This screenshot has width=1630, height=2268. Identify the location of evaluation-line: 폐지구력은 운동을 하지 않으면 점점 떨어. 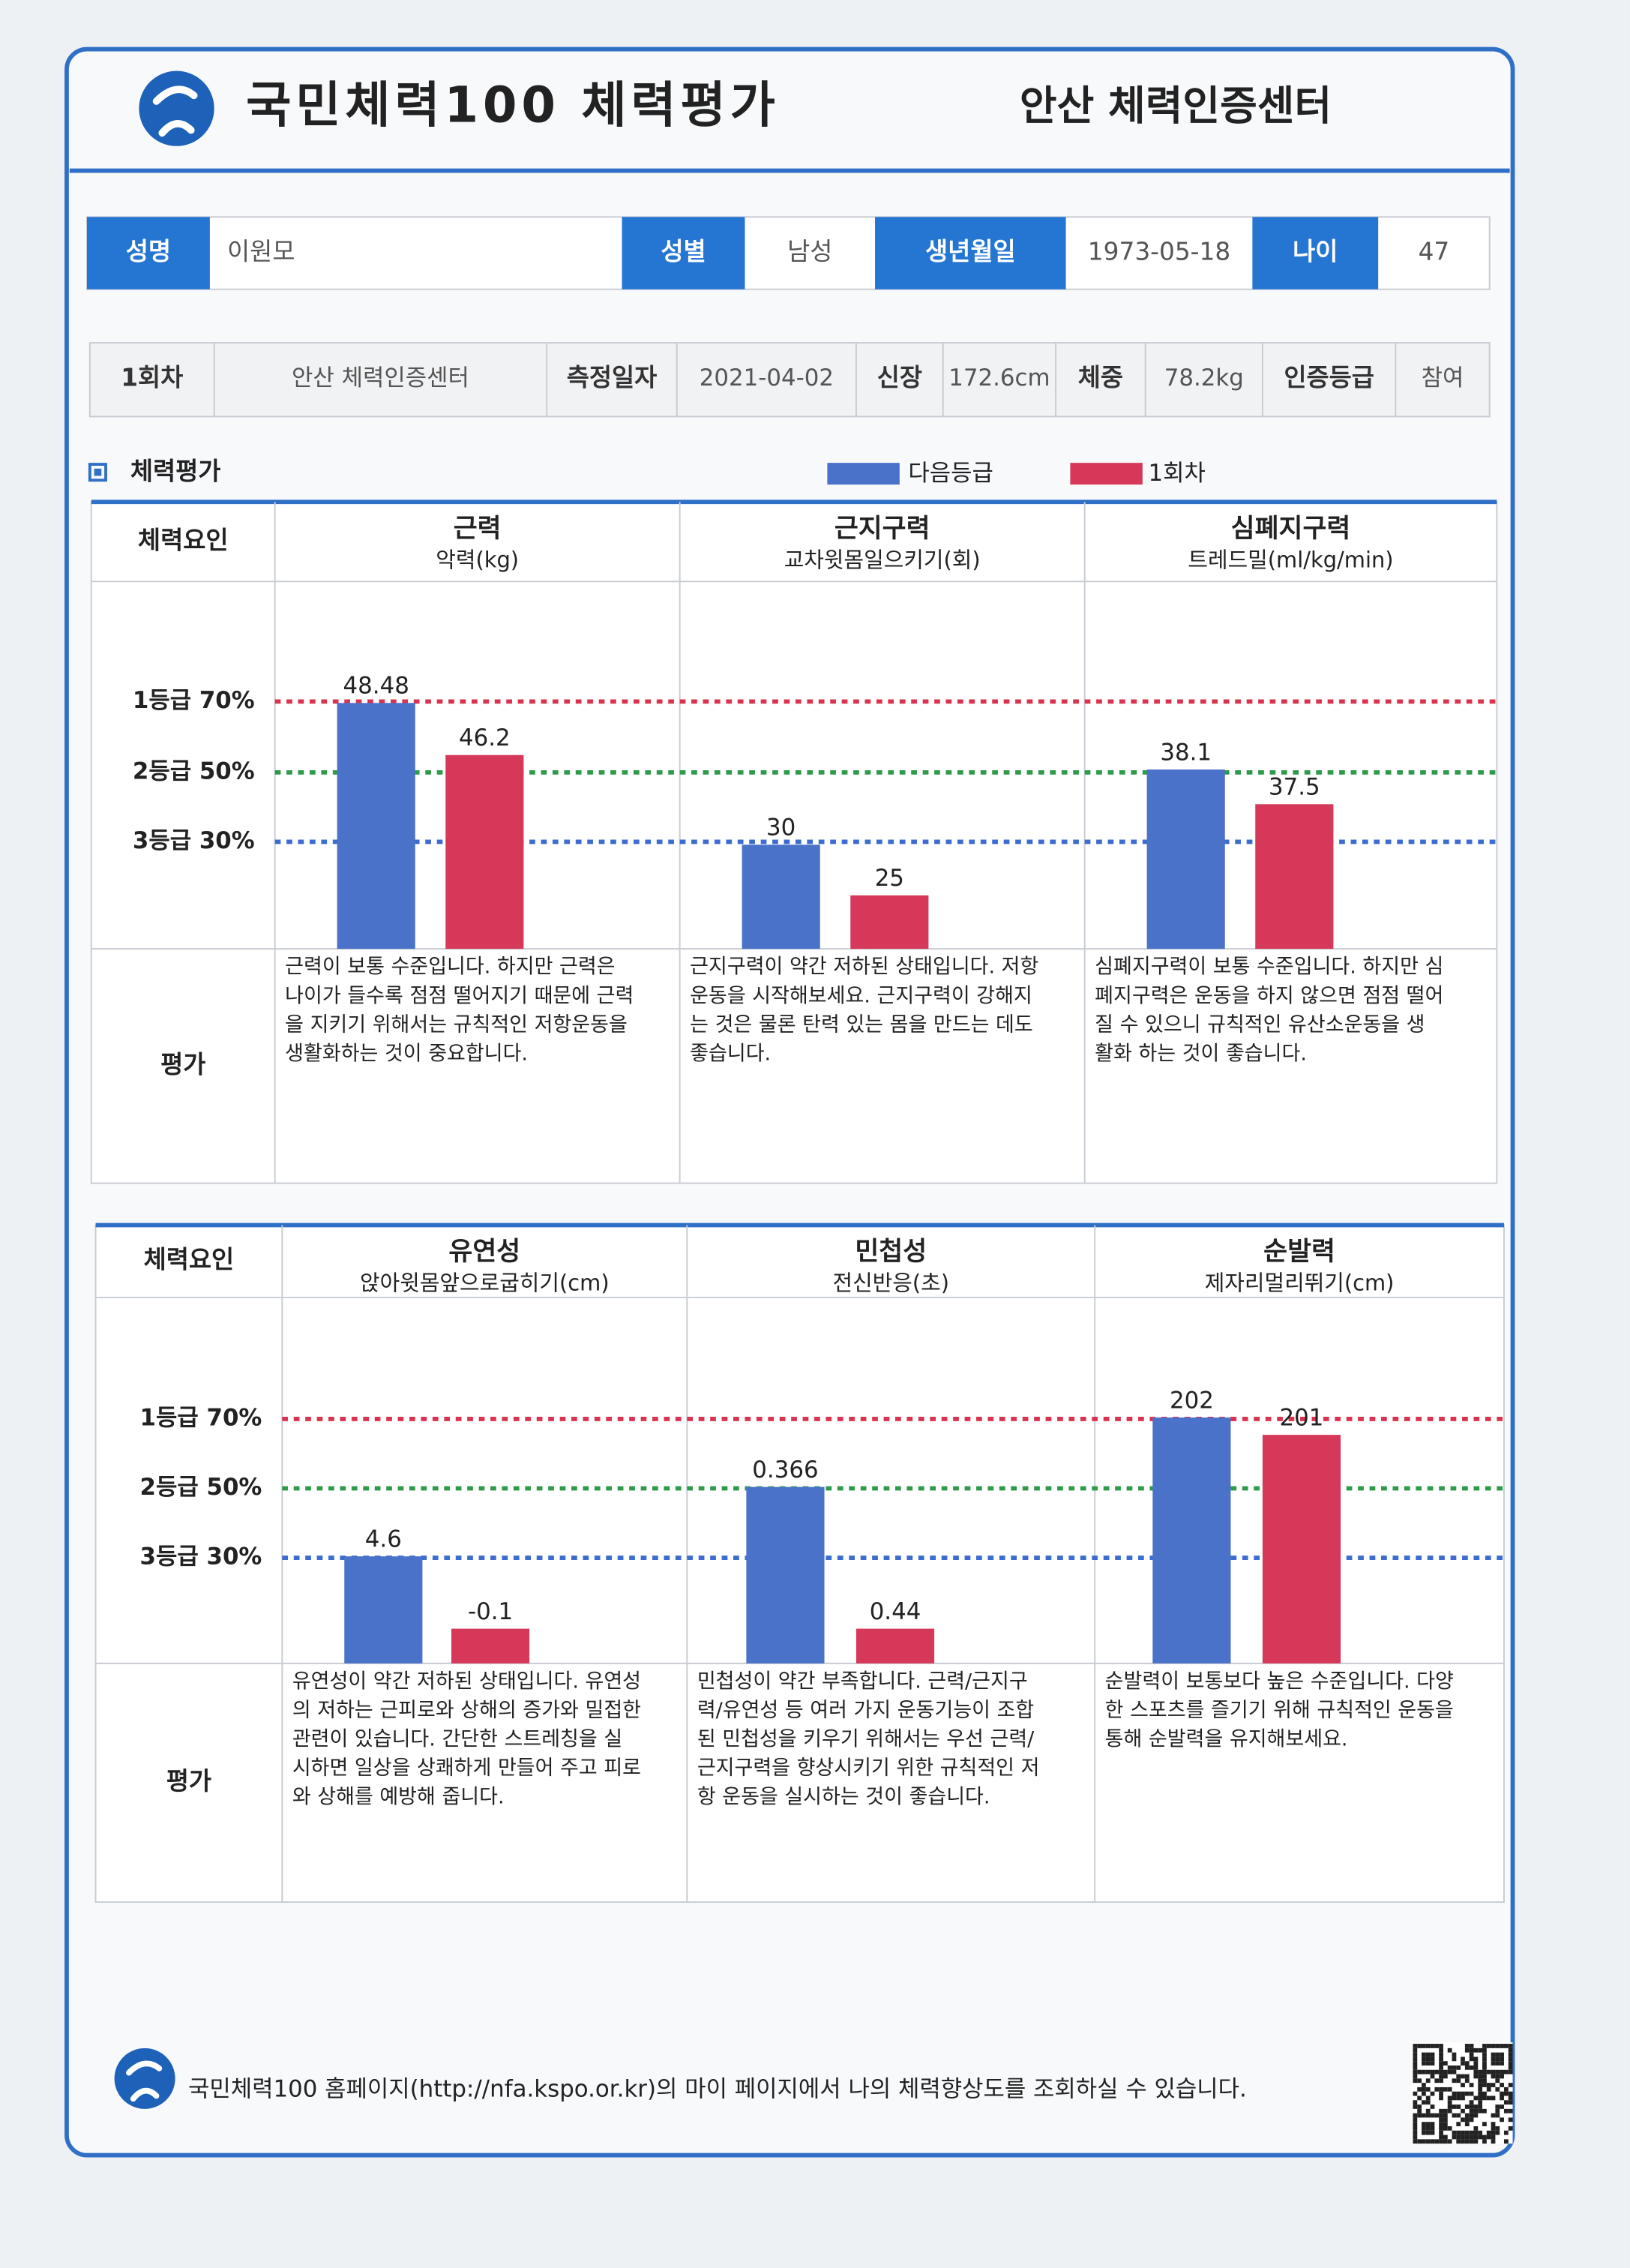
(1269, 995).